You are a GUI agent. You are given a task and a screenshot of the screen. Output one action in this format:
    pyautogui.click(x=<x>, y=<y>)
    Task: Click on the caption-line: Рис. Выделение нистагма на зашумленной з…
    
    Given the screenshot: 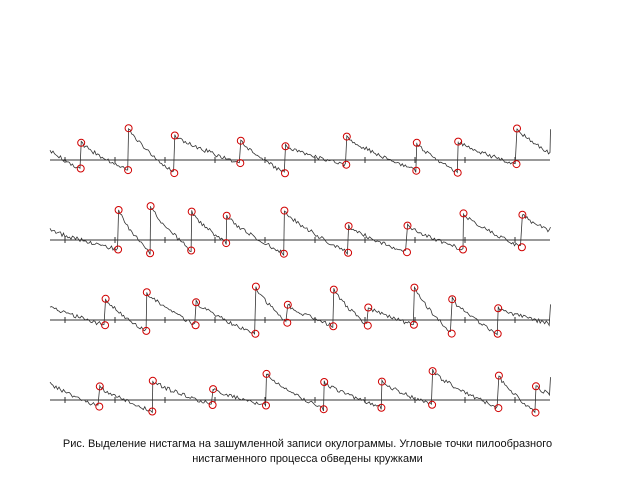 What is the action you would take?
    pyautogui.click(x=307, y=444)
    